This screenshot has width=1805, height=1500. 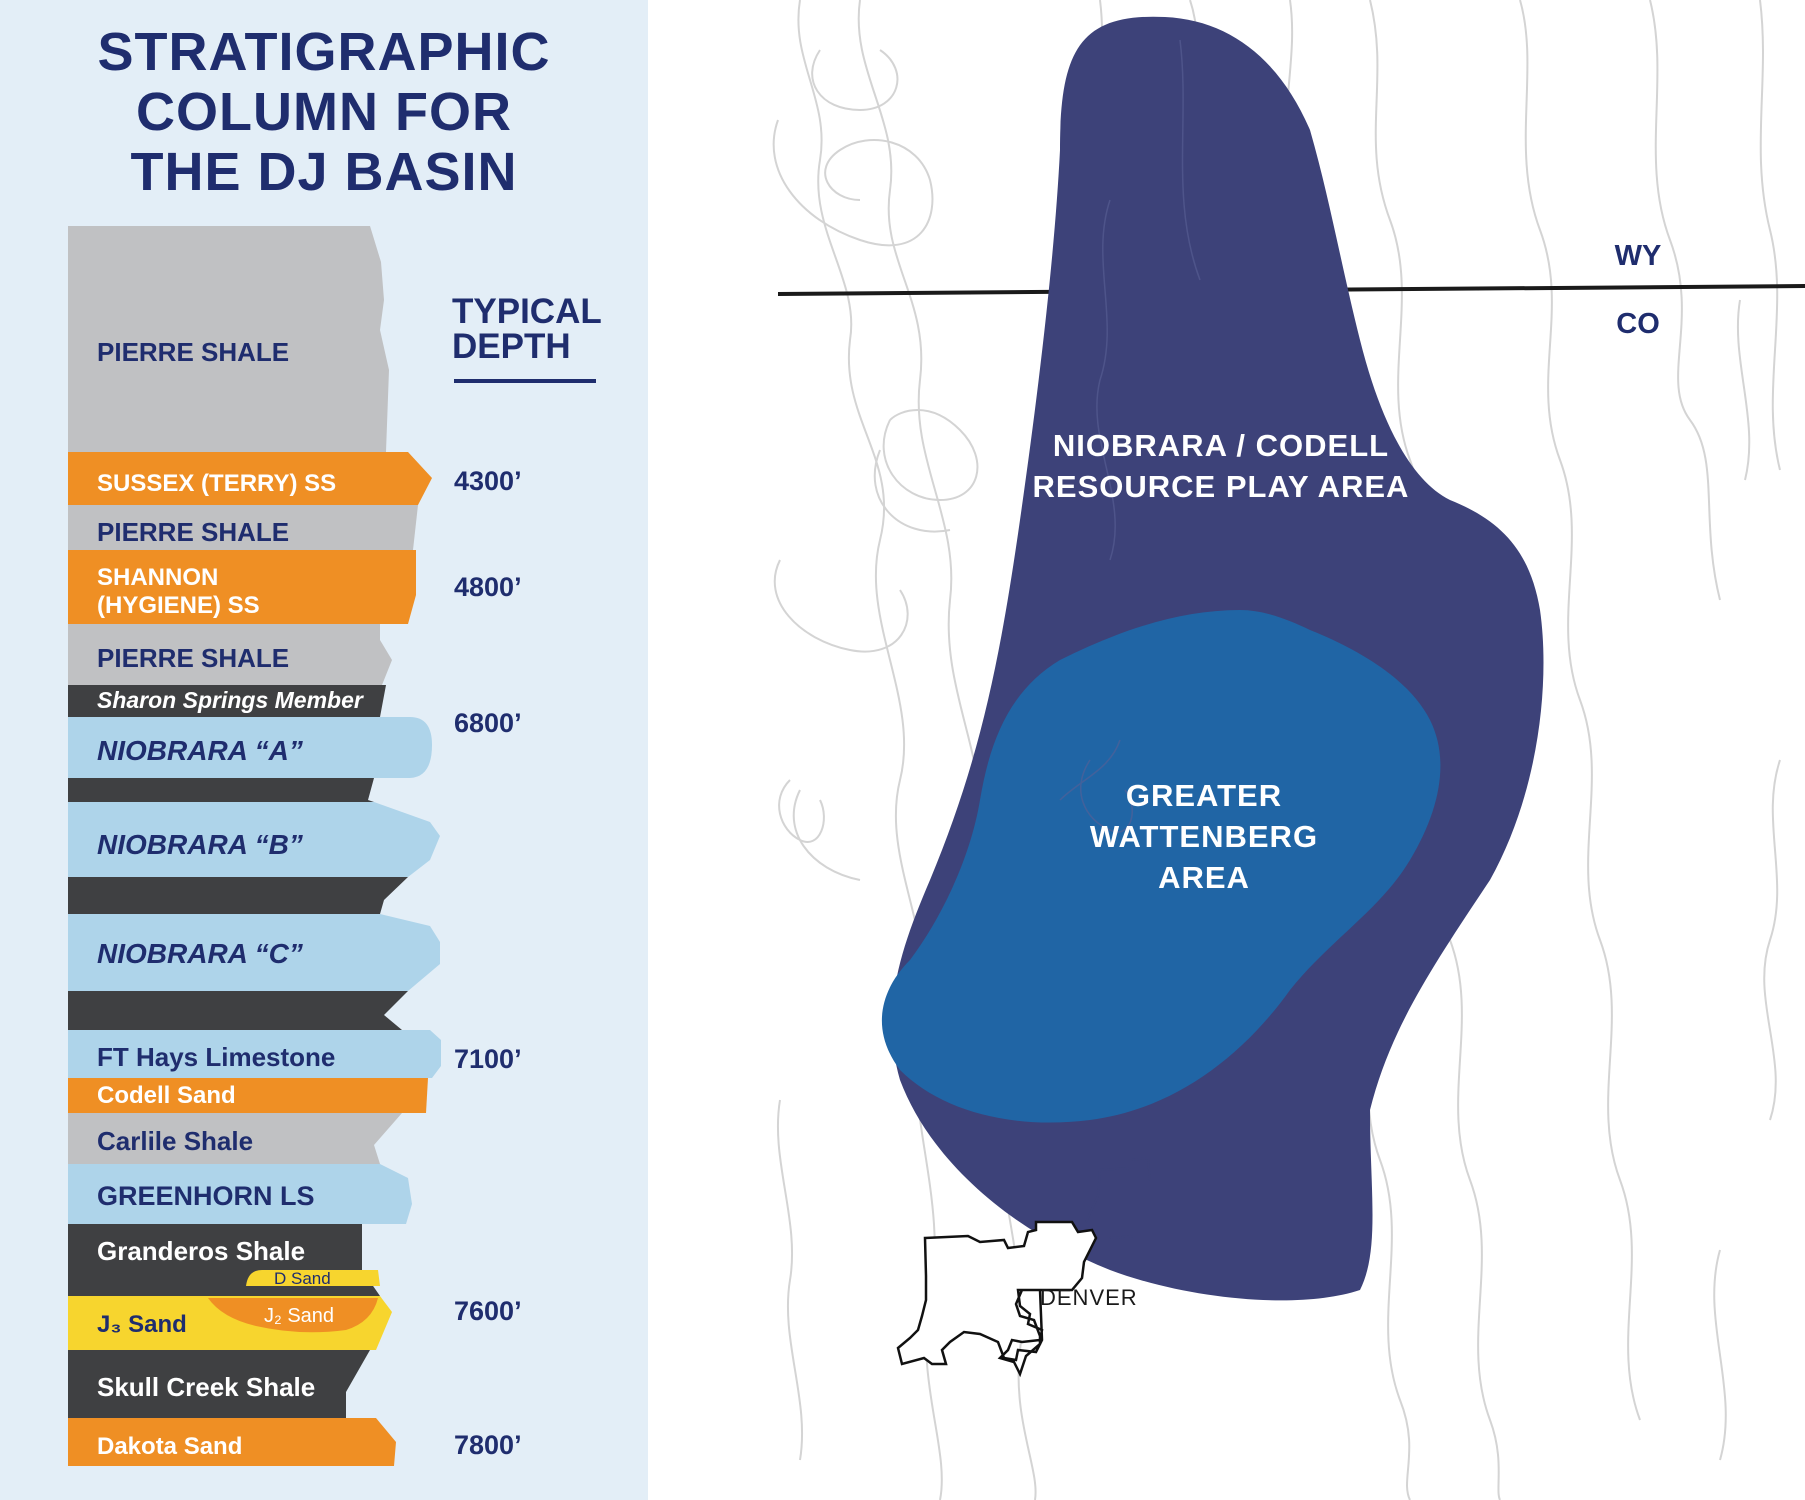 What do you see at coordinates (488, 1311) in the screenshot?
I see `depth-label-7600: 7600’` at bounding box center [488, 1311].